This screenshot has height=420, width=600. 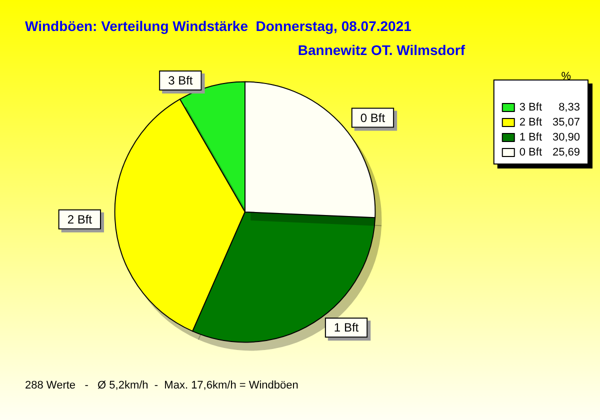 What do you see at coordinates (80, 219) in the screenshot?
I see `slice-label: 2 Bft` at bounding box center [80, 219].